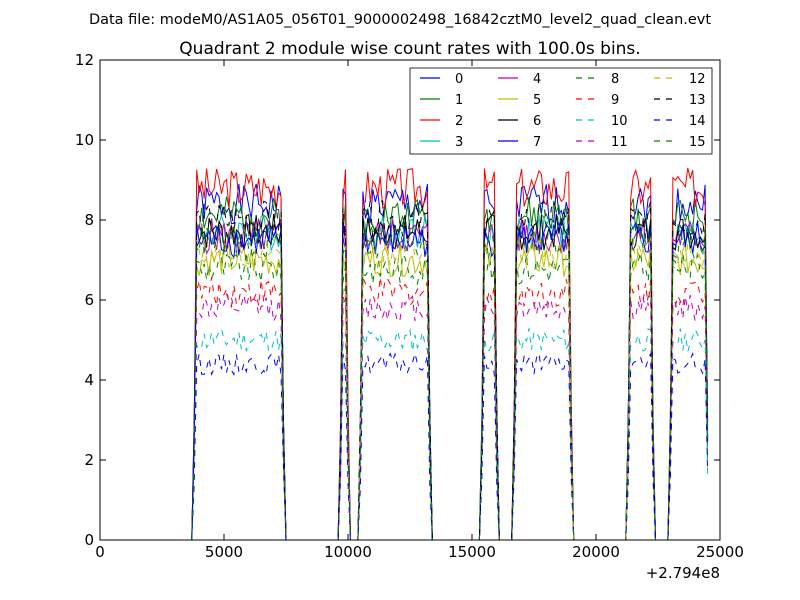 This screenshot has height=600, width=800. What do you see at coordinates (619, 142) in the screenshot?
I see `legend-label: 11` at bounding box center [619, 142].